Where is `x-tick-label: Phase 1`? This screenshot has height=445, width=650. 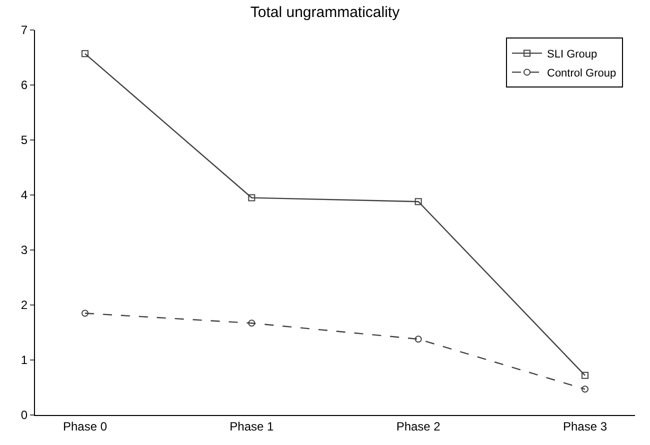 x-tick-label: Phase 1 is located at coordinates (252, 426).